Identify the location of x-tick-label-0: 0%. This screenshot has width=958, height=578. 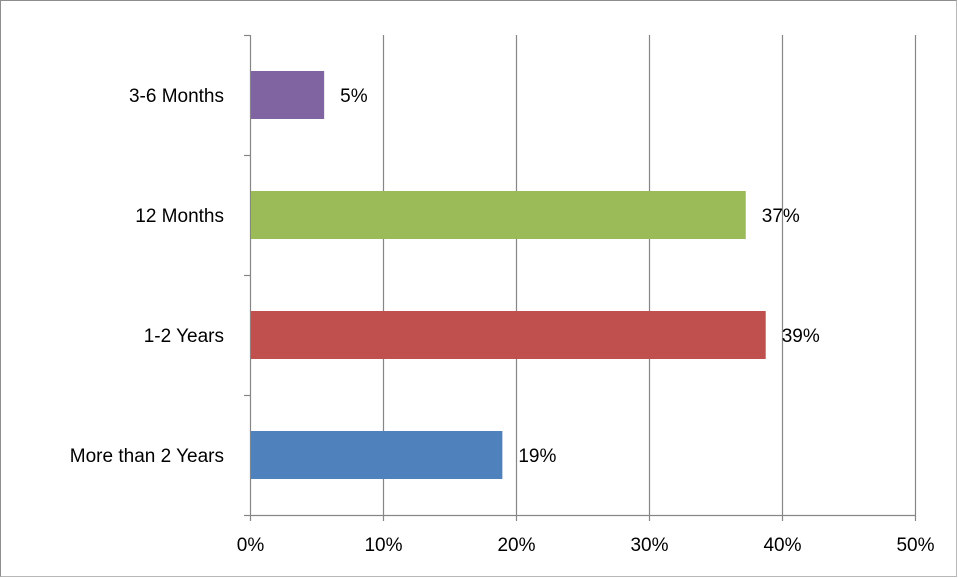
(251, 545).